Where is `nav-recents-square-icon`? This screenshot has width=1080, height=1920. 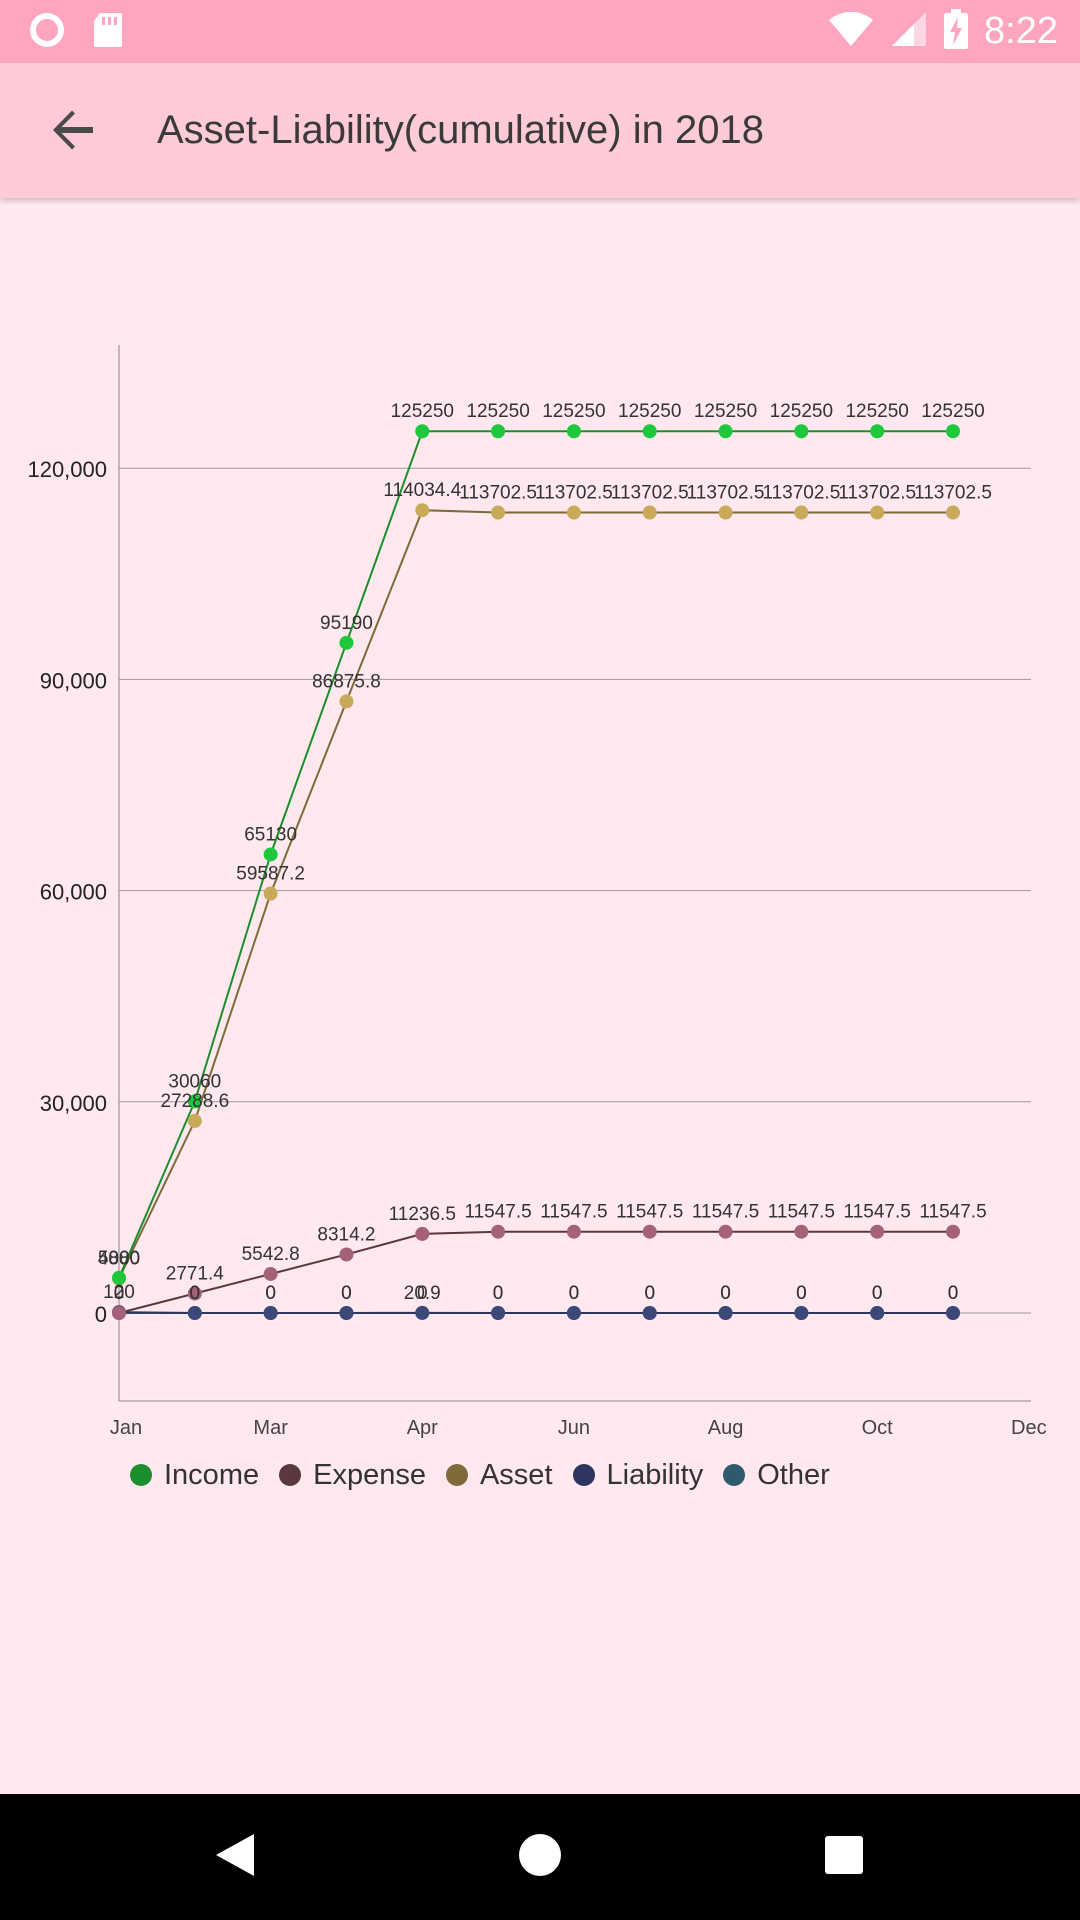
nav-recents-square-icon is located at coordinates (844, 1857).